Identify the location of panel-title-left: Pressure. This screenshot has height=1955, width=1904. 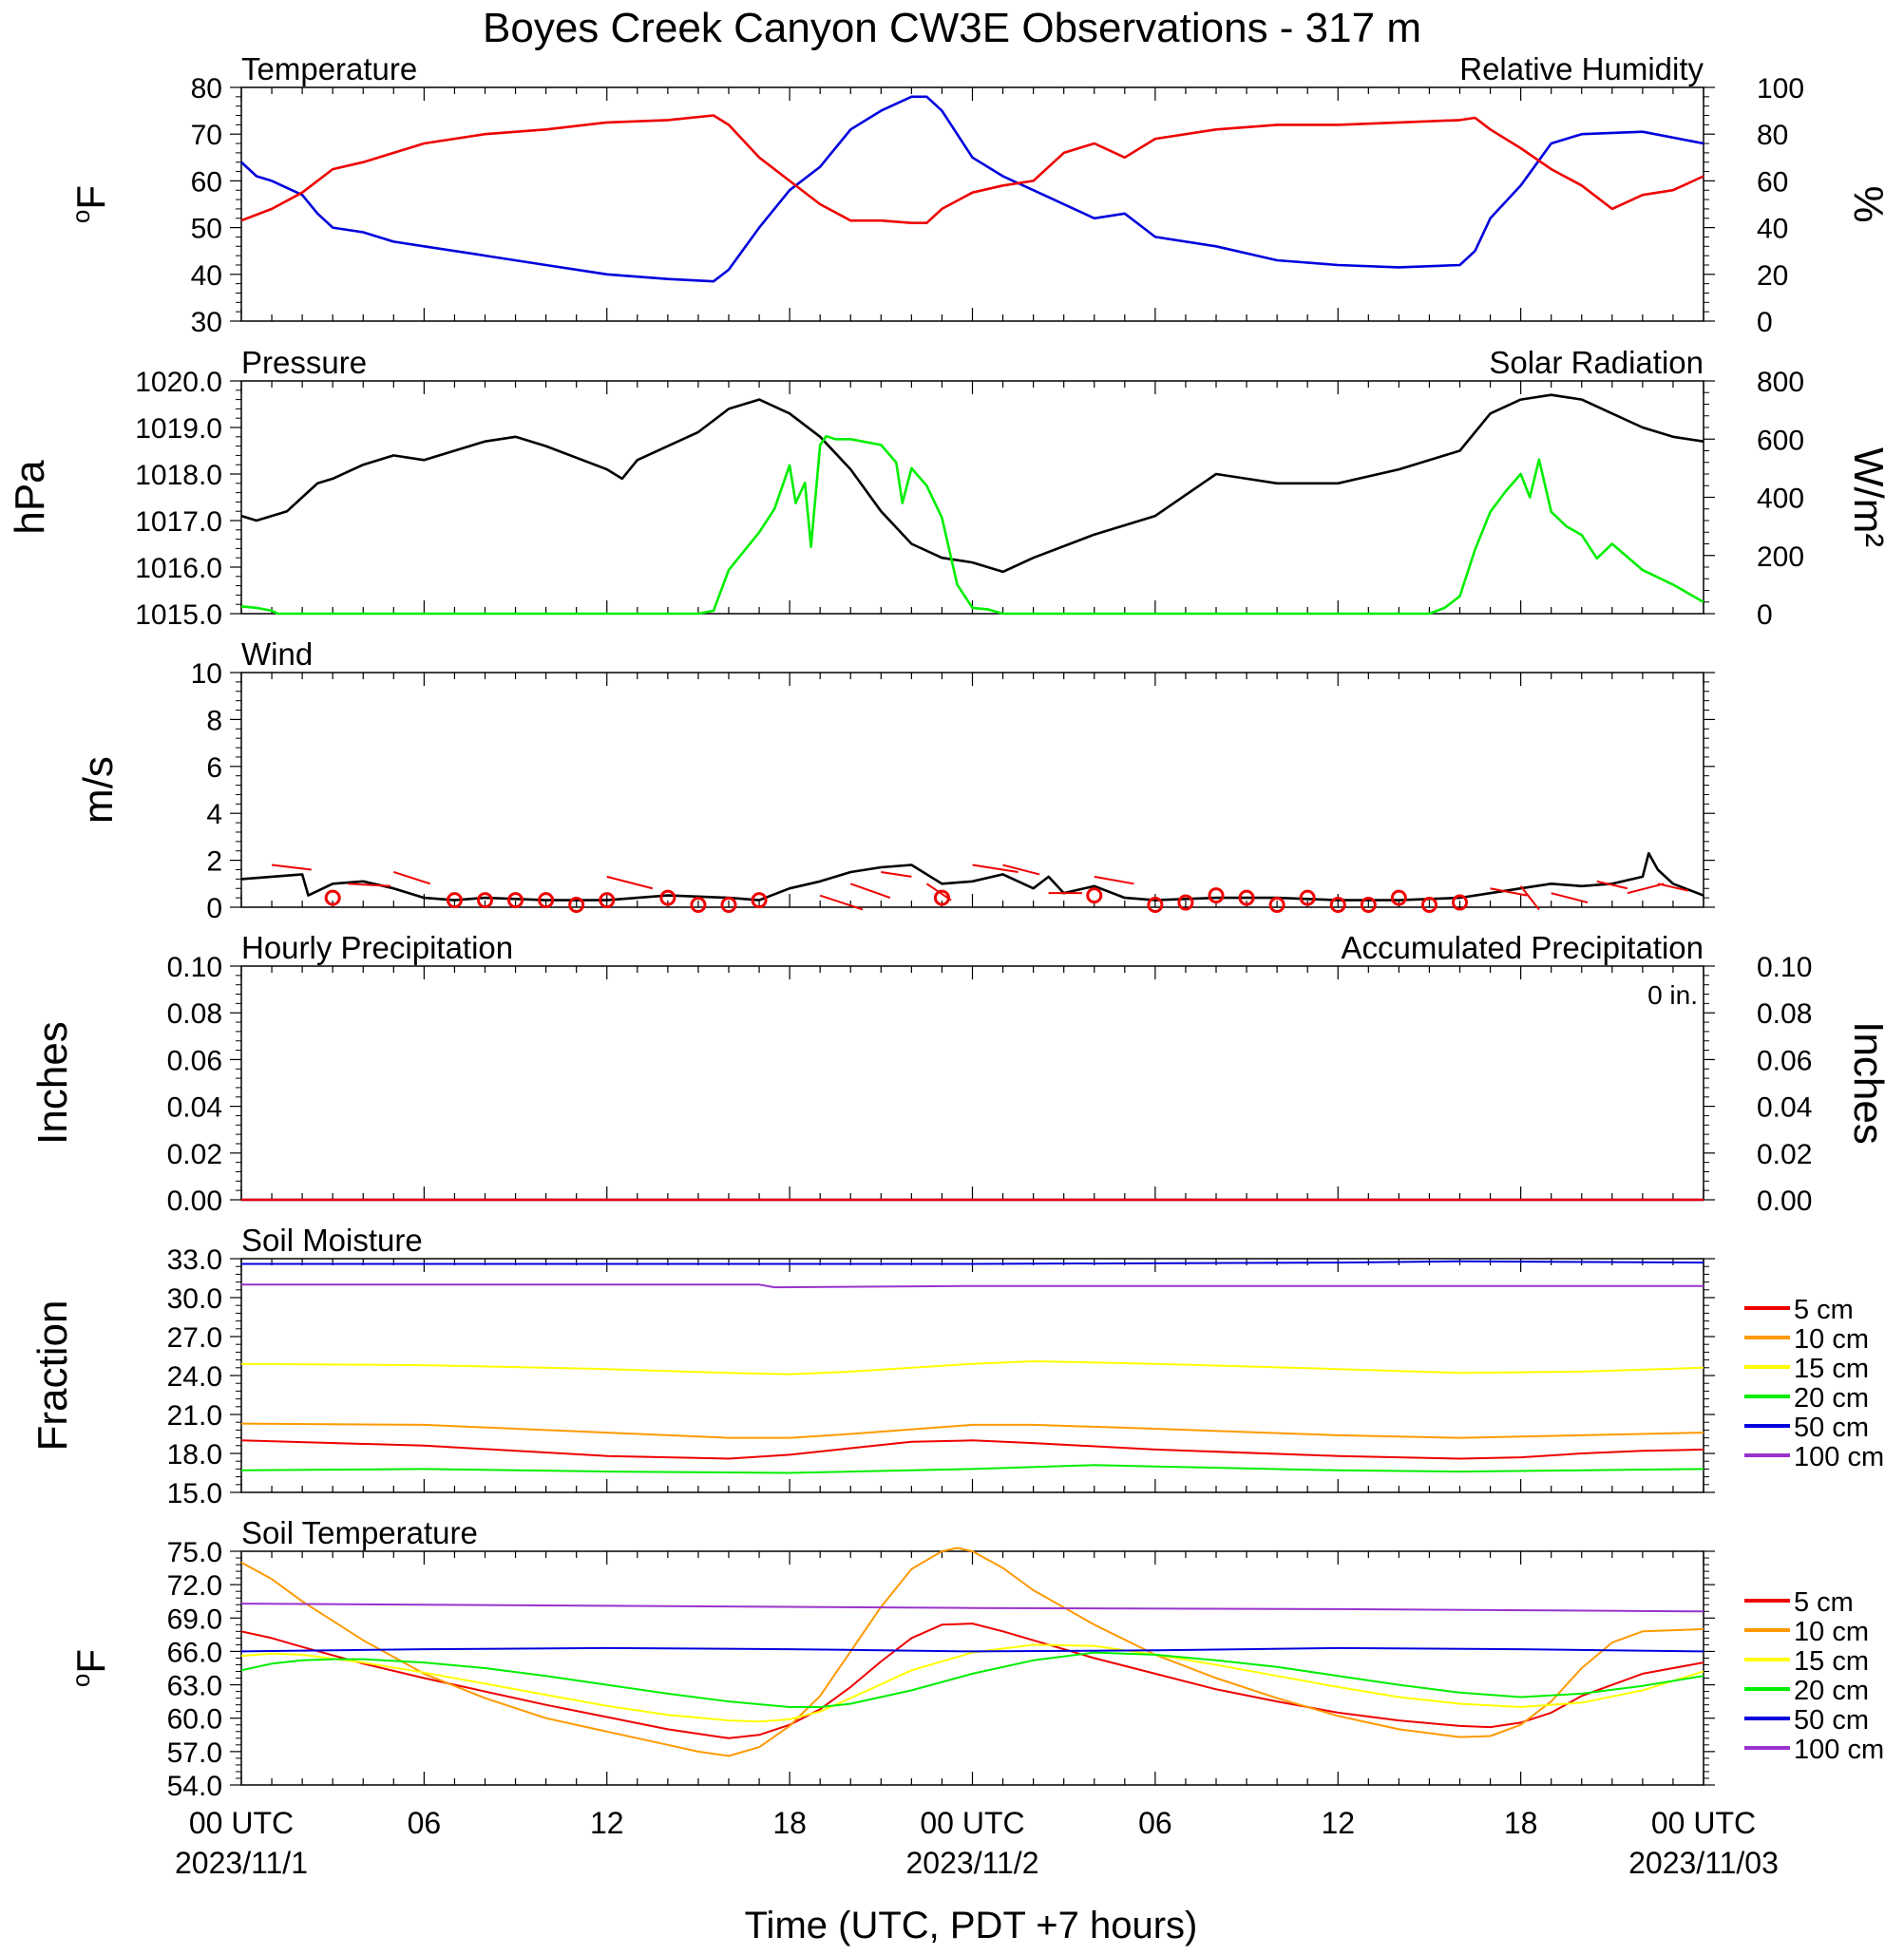
(304, 362).